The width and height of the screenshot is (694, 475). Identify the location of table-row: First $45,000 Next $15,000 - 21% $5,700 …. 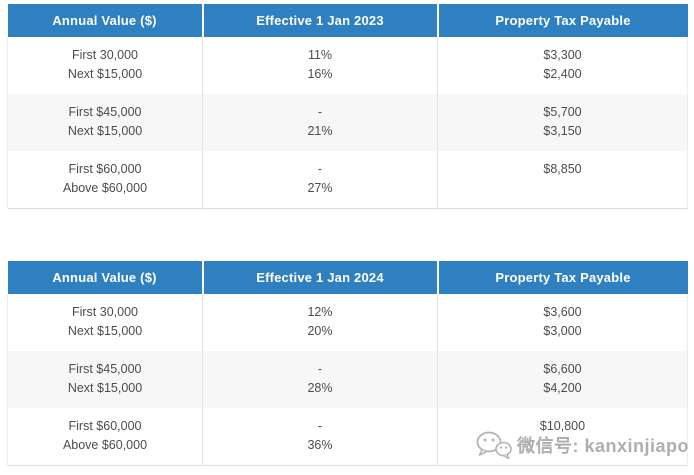
(347, 122).